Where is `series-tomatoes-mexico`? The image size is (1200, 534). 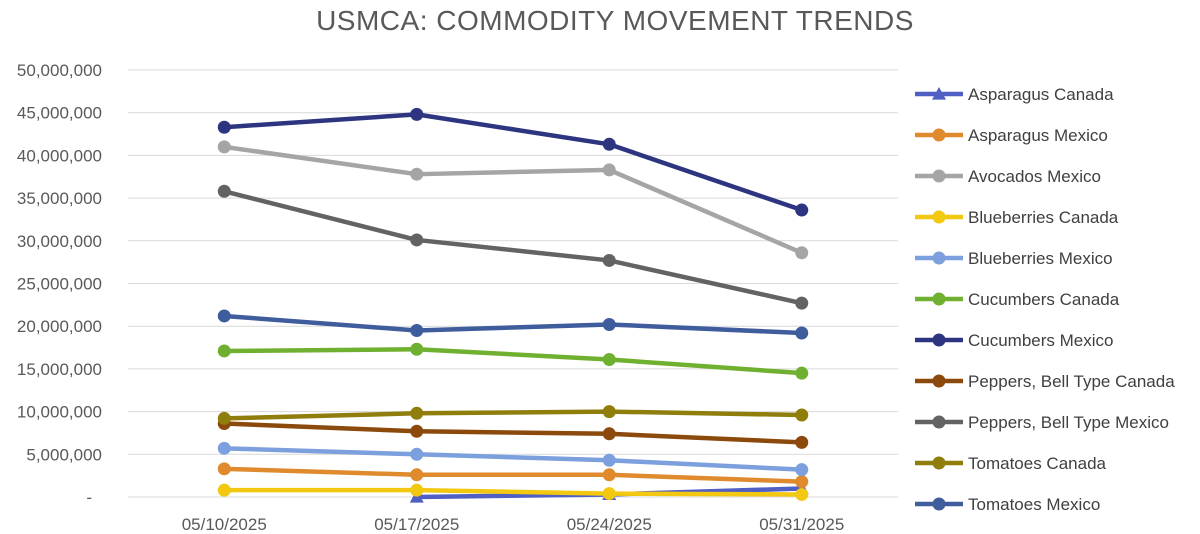 series-tomatoes-mexico is located at coordinates (513, 324).